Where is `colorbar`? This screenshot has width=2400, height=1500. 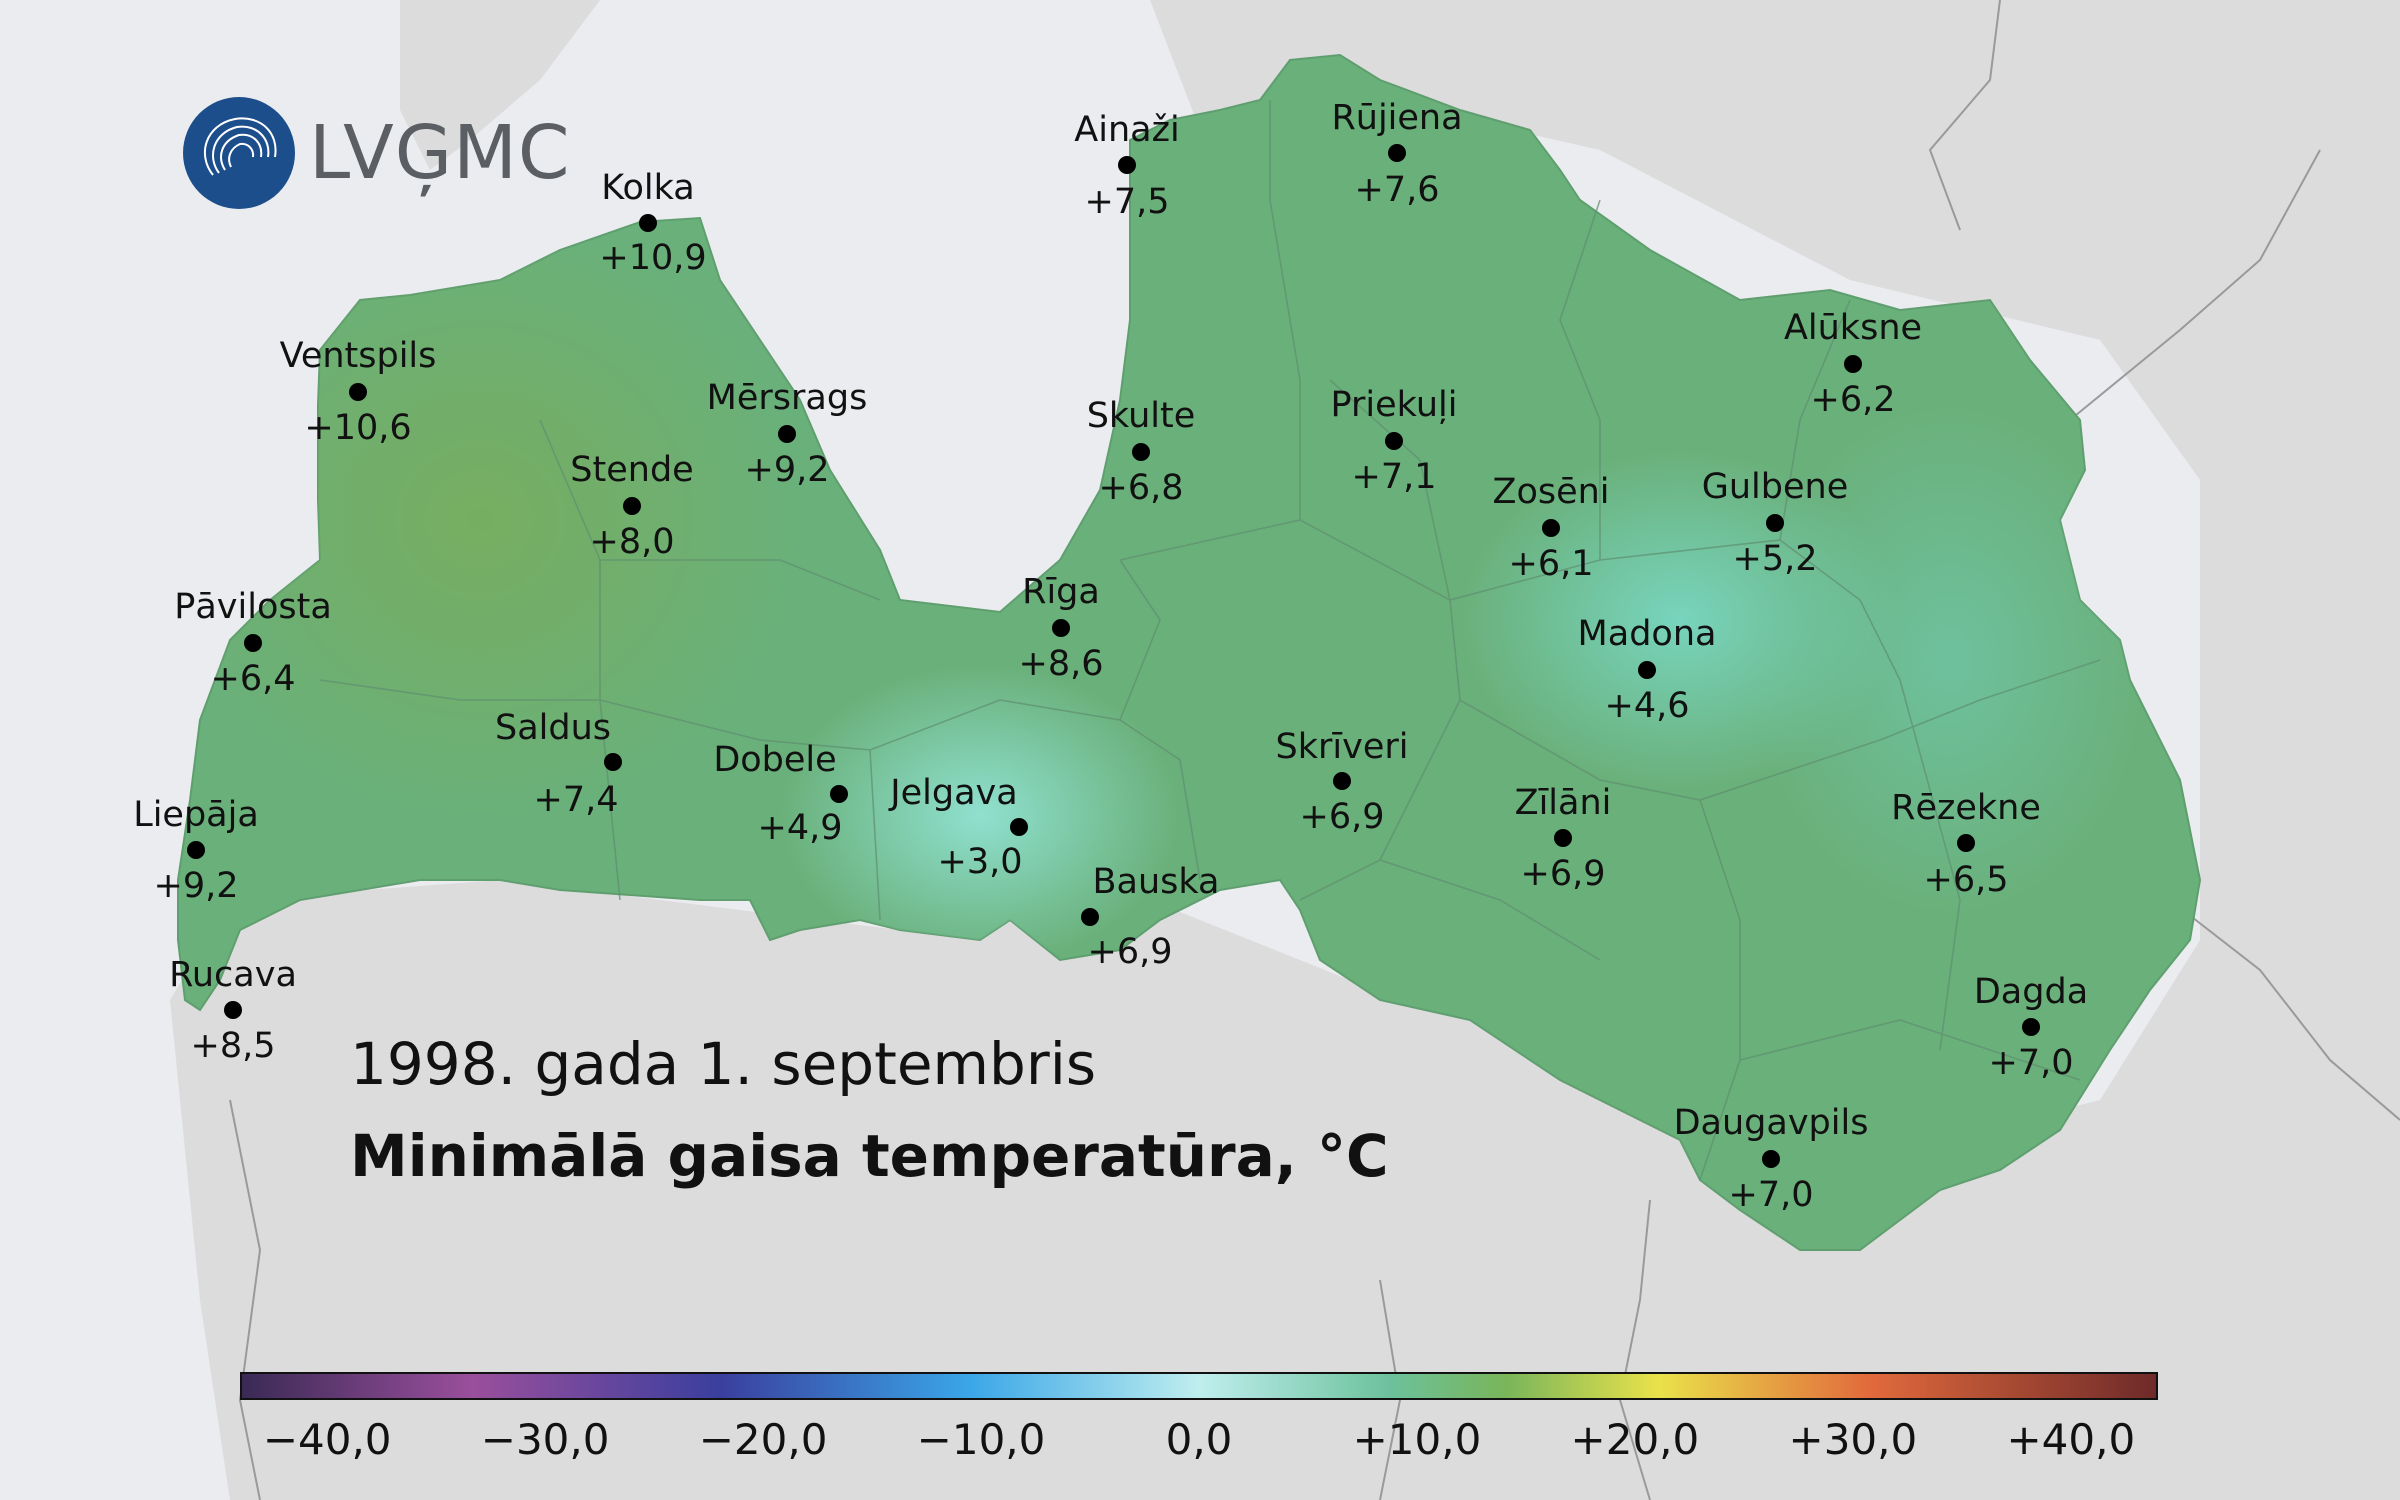 colorbar is located at coordinates (1199, 1386).